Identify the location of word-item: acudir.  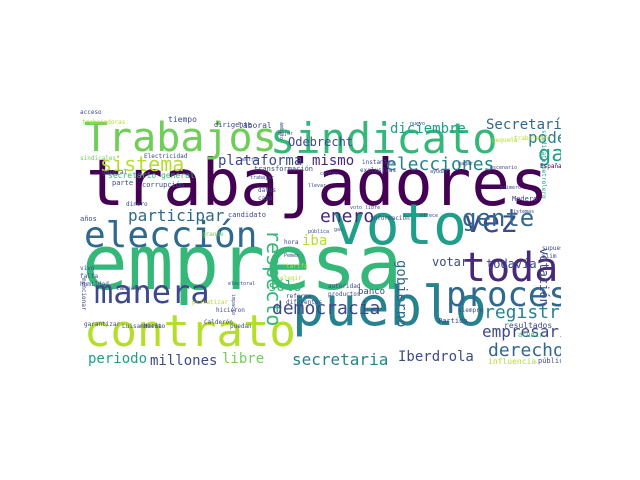
(531, 335).